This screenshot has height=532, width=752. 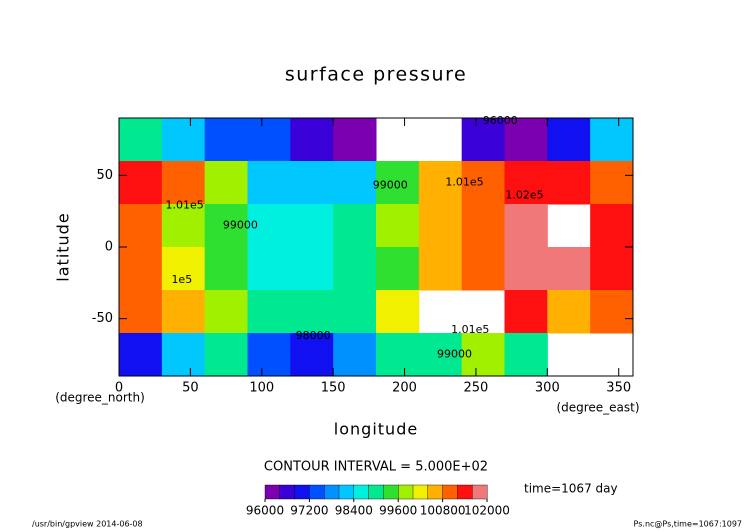 I want to click on chart-title: surface pressure, so click(x=376, y=75).